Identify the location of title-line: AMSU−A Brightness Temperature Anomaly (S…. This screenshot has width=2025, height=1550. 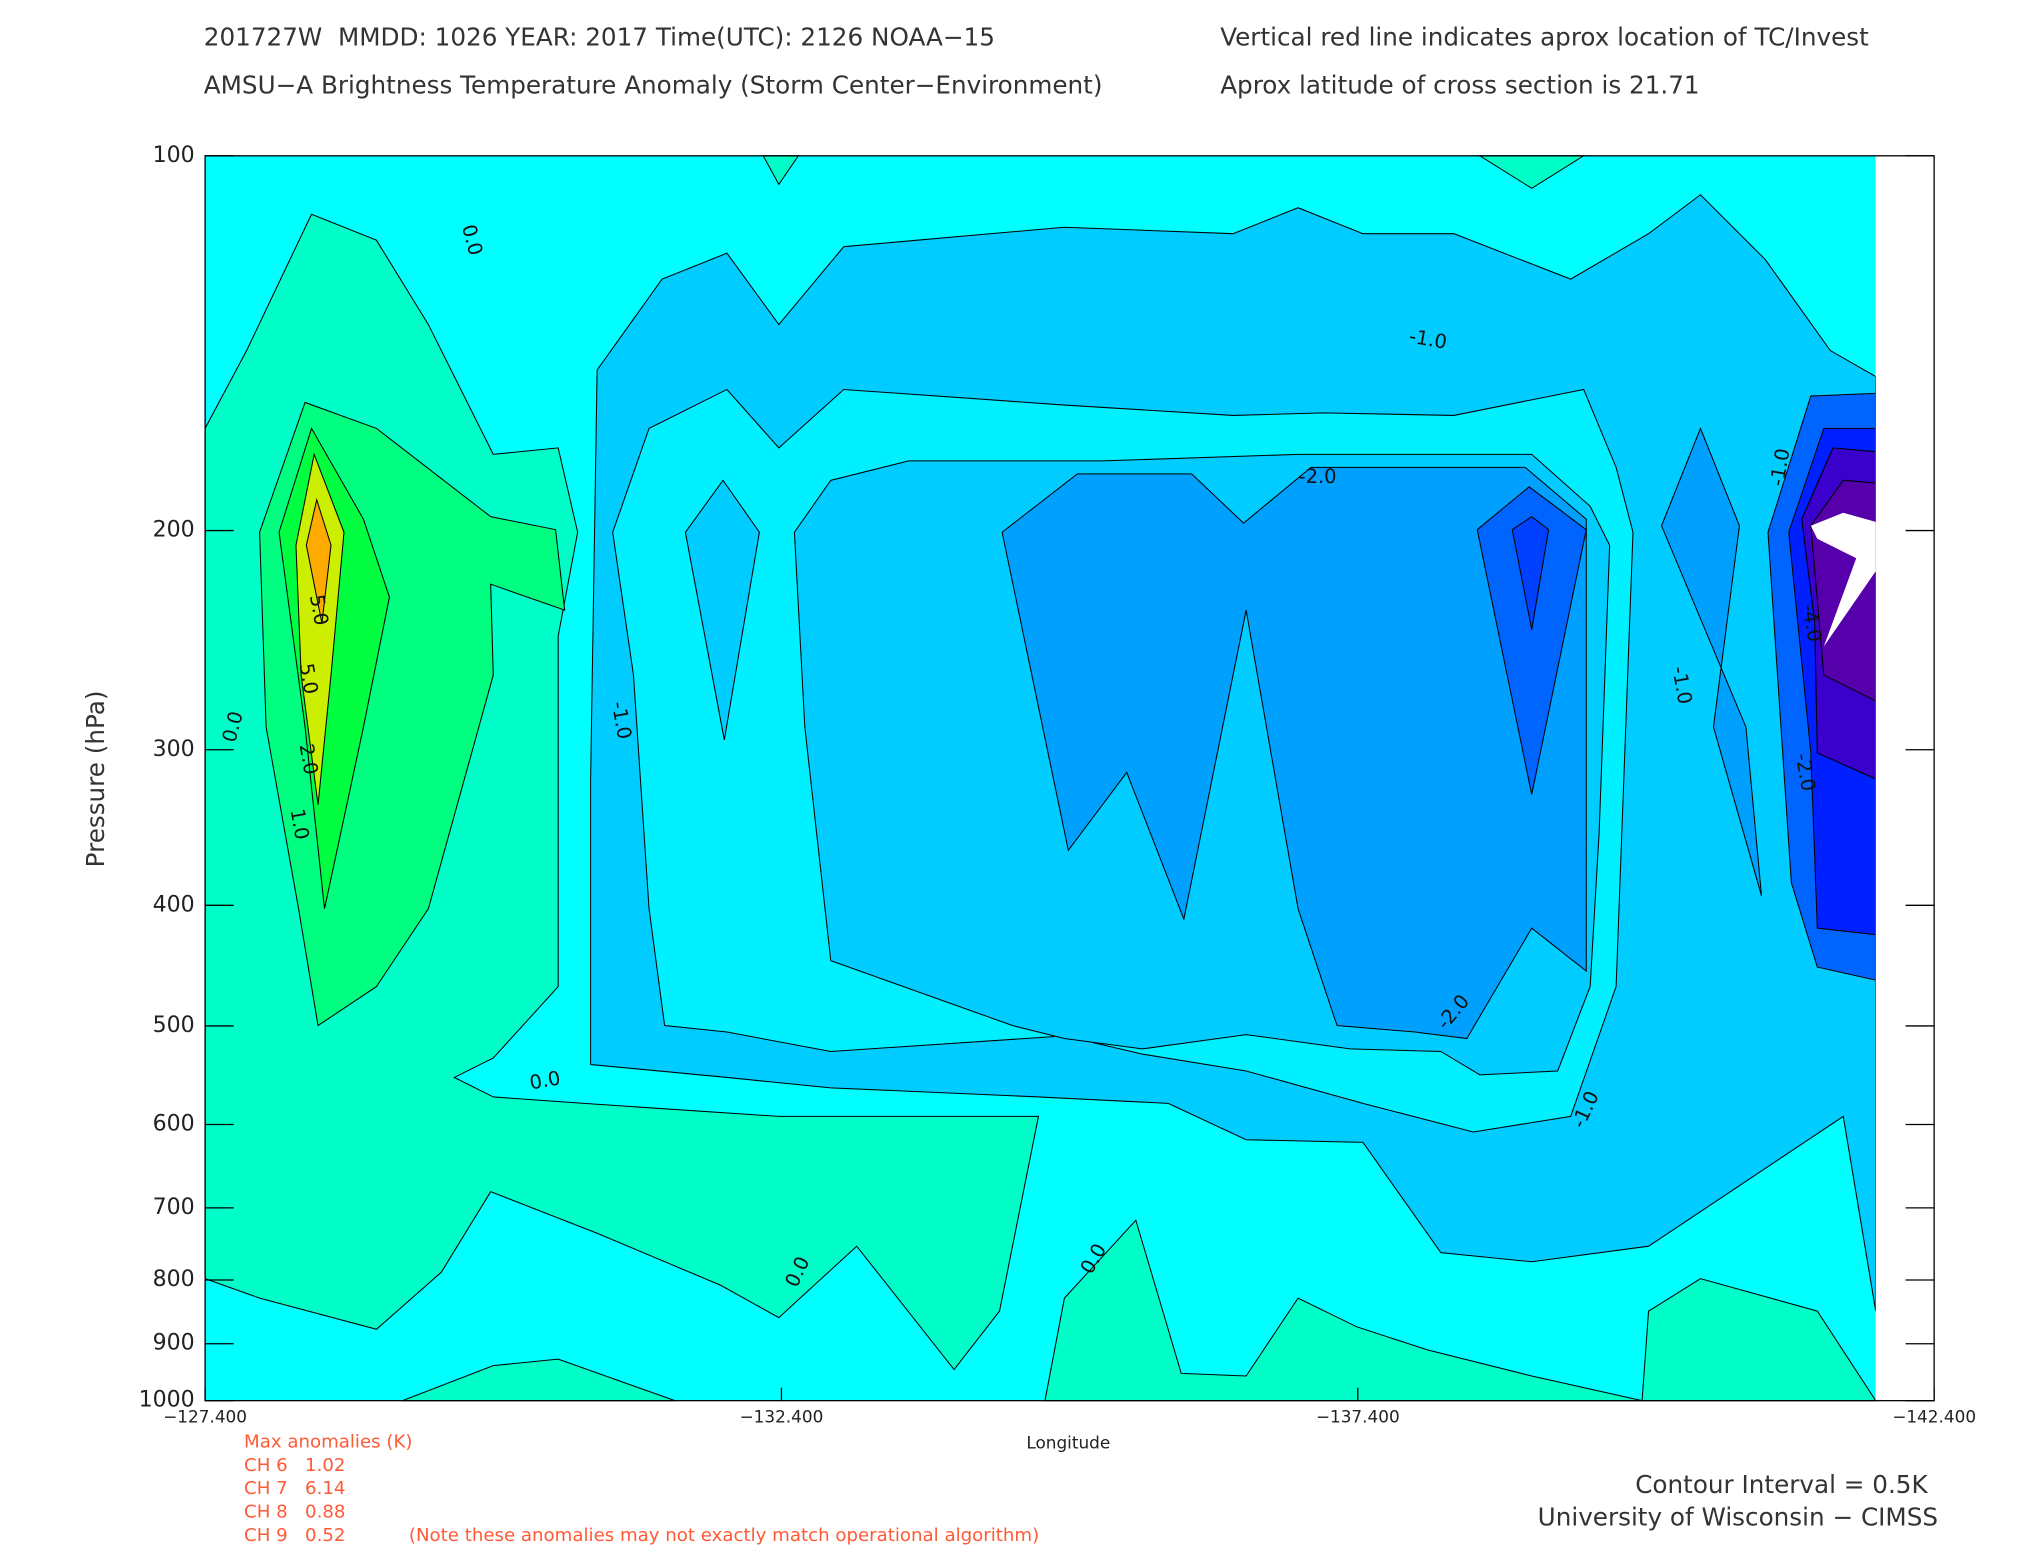
(653, 85).